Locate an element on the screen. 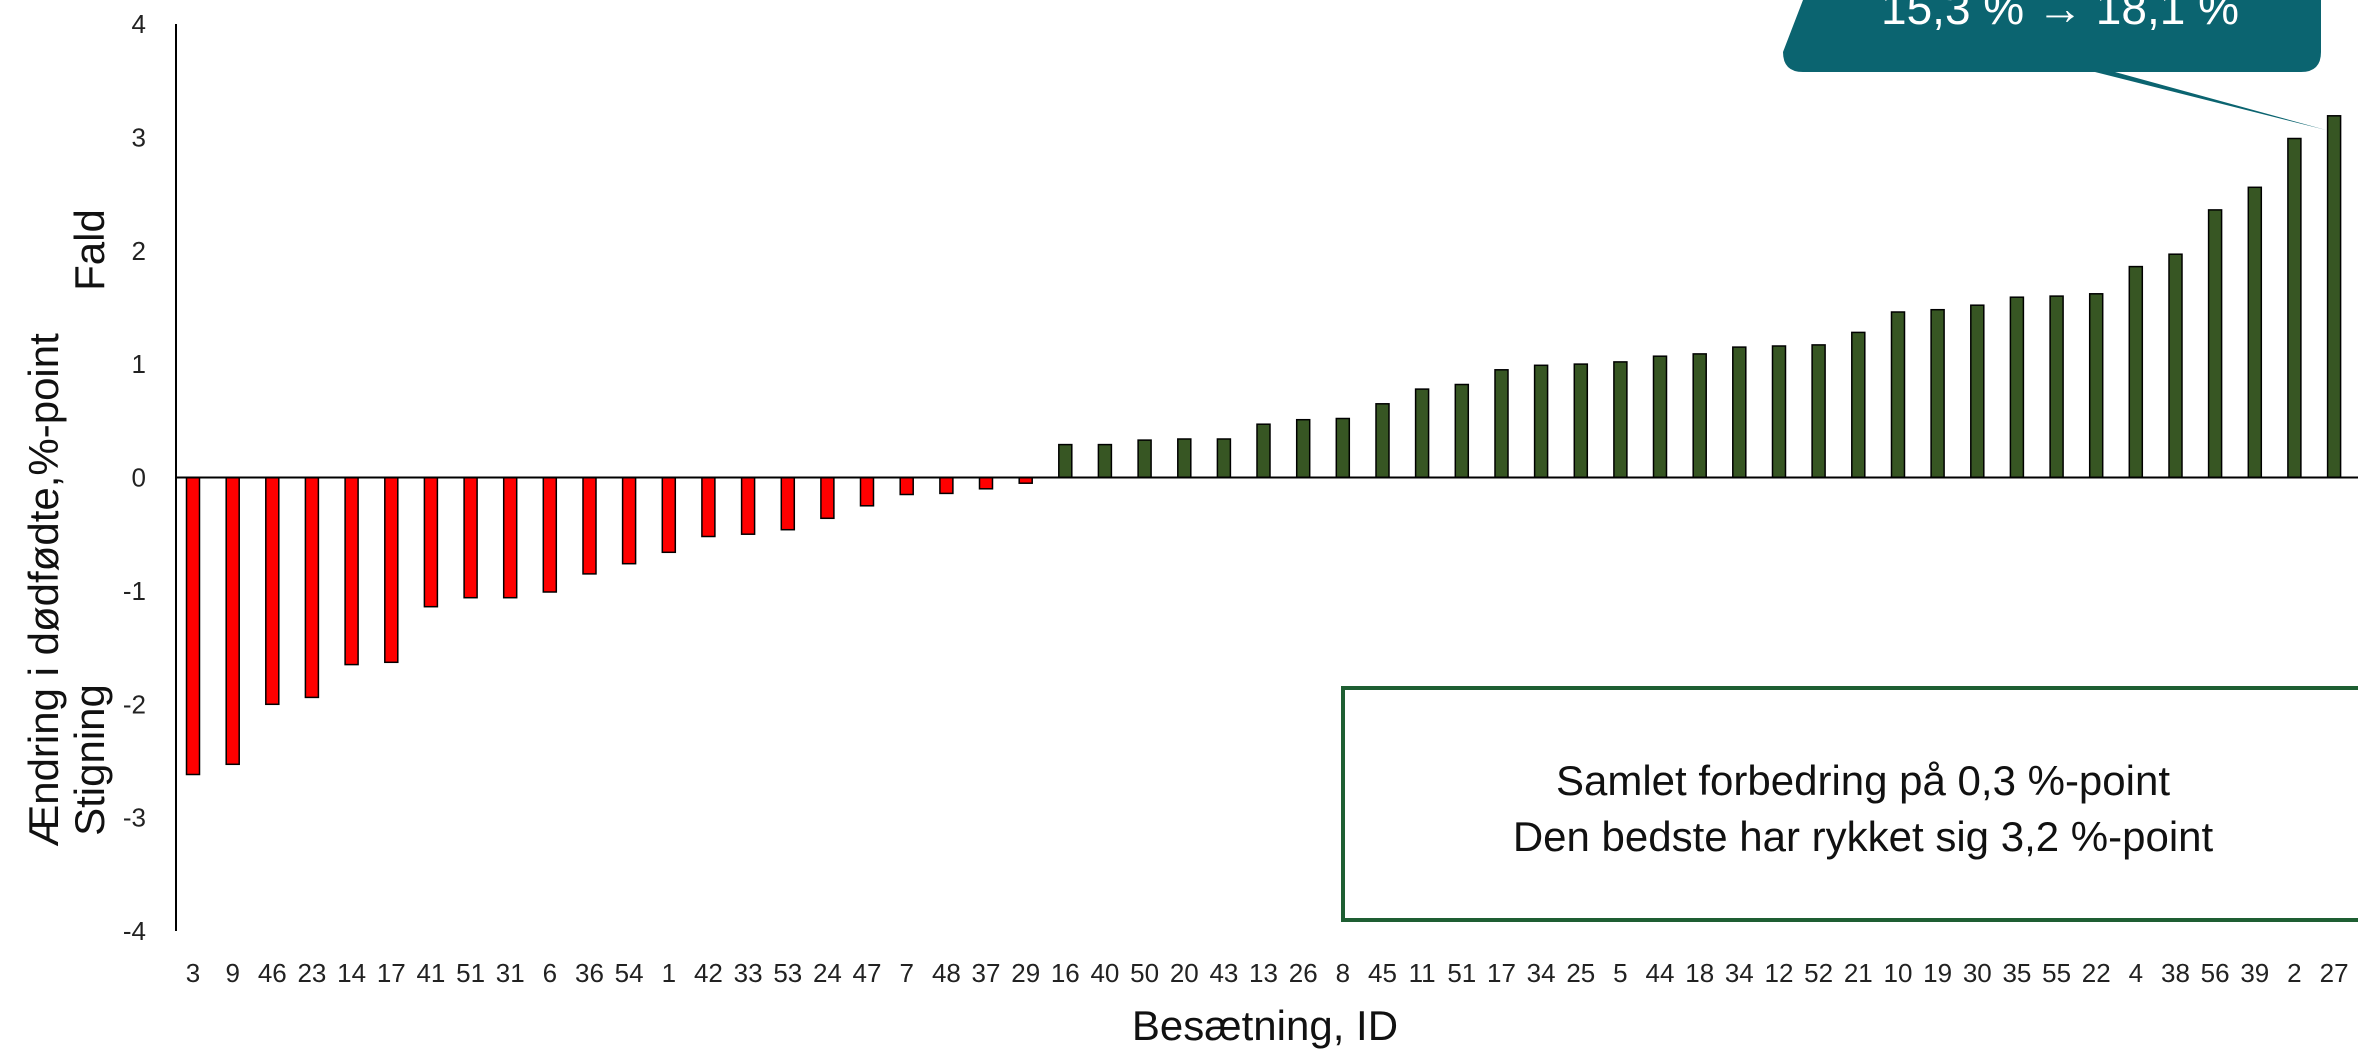 The width and height of the screenshot is (2358, 1051). y-tick-label: 1 is located at coordinates (139, 364).